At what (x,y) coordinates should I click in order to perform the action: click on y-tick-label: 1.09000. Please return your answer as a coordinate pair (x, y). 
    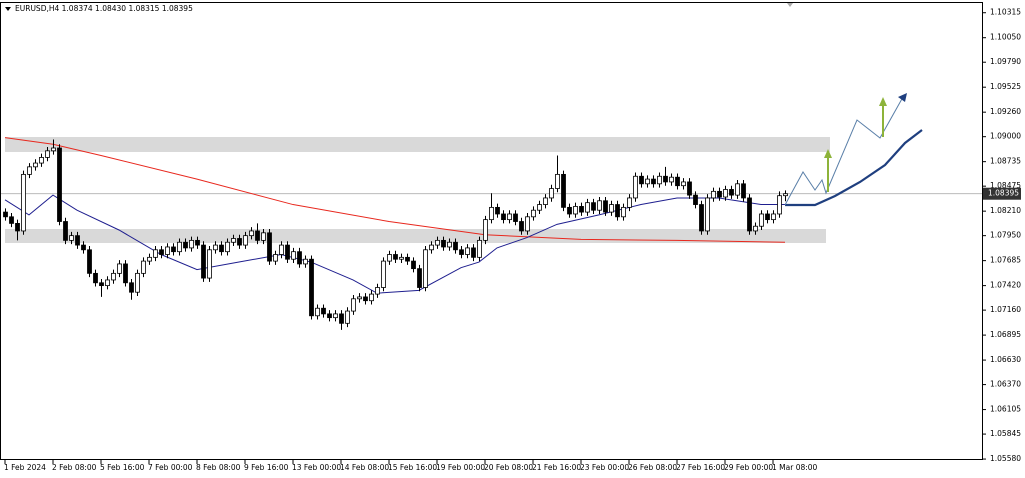
    Looking at the image, I should click on (1005, 136).